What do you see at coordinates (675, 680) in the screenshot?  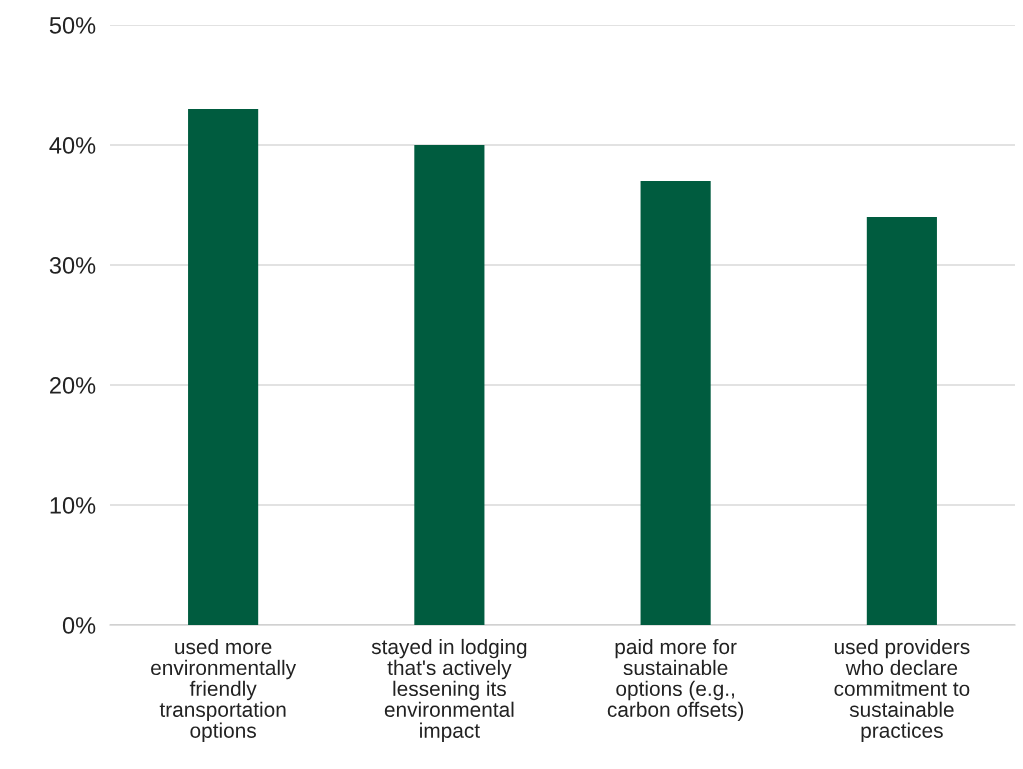 I see `x-tick-label: paid more for sustainable options (e.g., carbon offsets)` at bounding box center [675, 680].